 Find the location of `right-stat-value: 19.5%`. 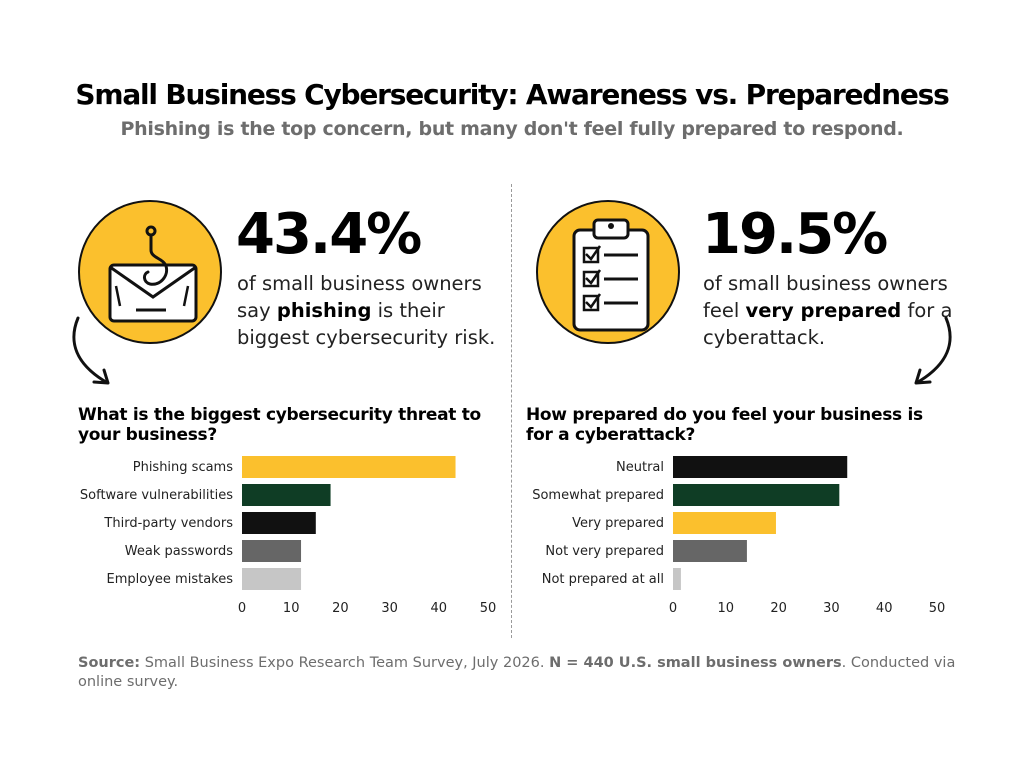

right-stat-value: 19.5% is located at coordinates (795, 234).